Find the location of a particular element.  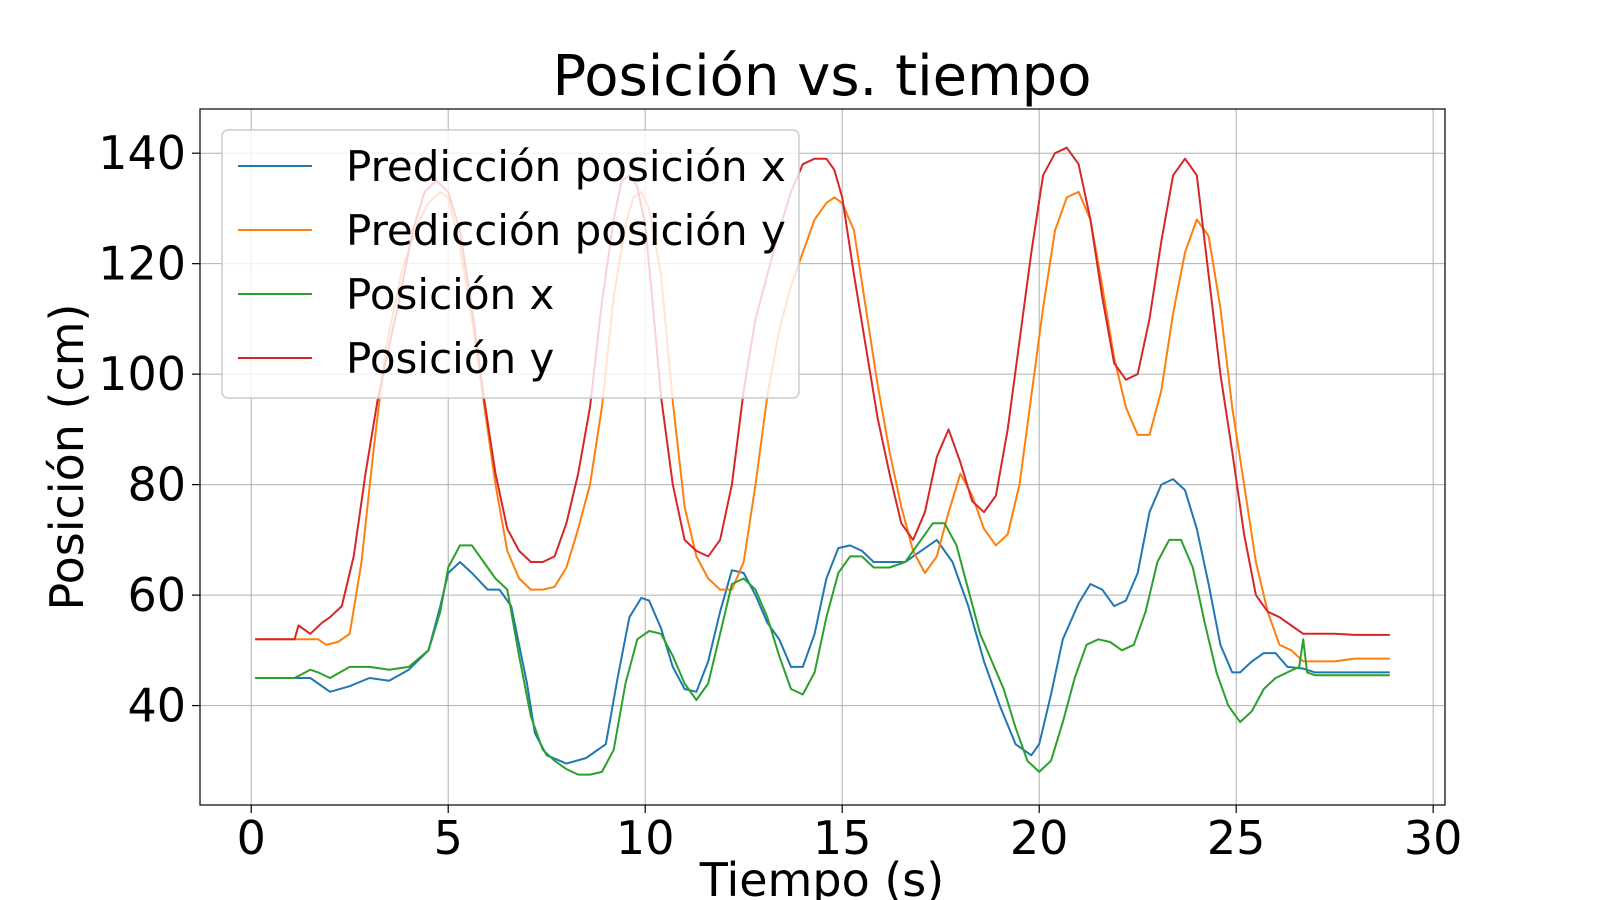

x-tick-label: 10 is located at coordinates (645, 838).